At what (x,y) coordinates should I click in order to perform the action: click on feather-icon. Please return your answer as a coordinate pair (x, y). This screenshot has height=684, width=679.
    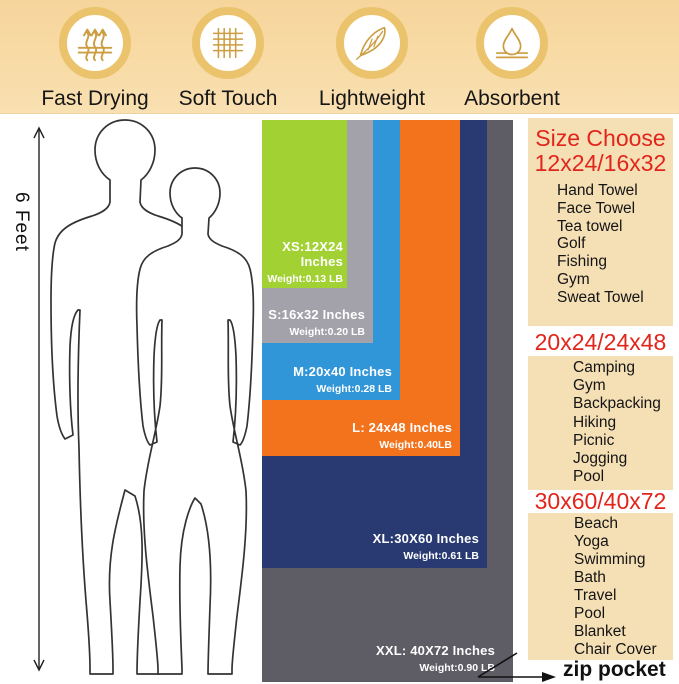
    Looking at the image, I should click on (370, 43).